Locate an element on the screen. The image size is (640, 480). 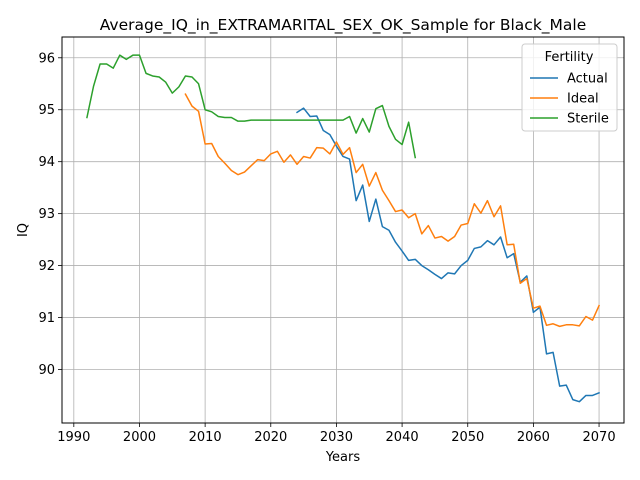
x-tick-label: 2000 is located at coordinates (139, 437).